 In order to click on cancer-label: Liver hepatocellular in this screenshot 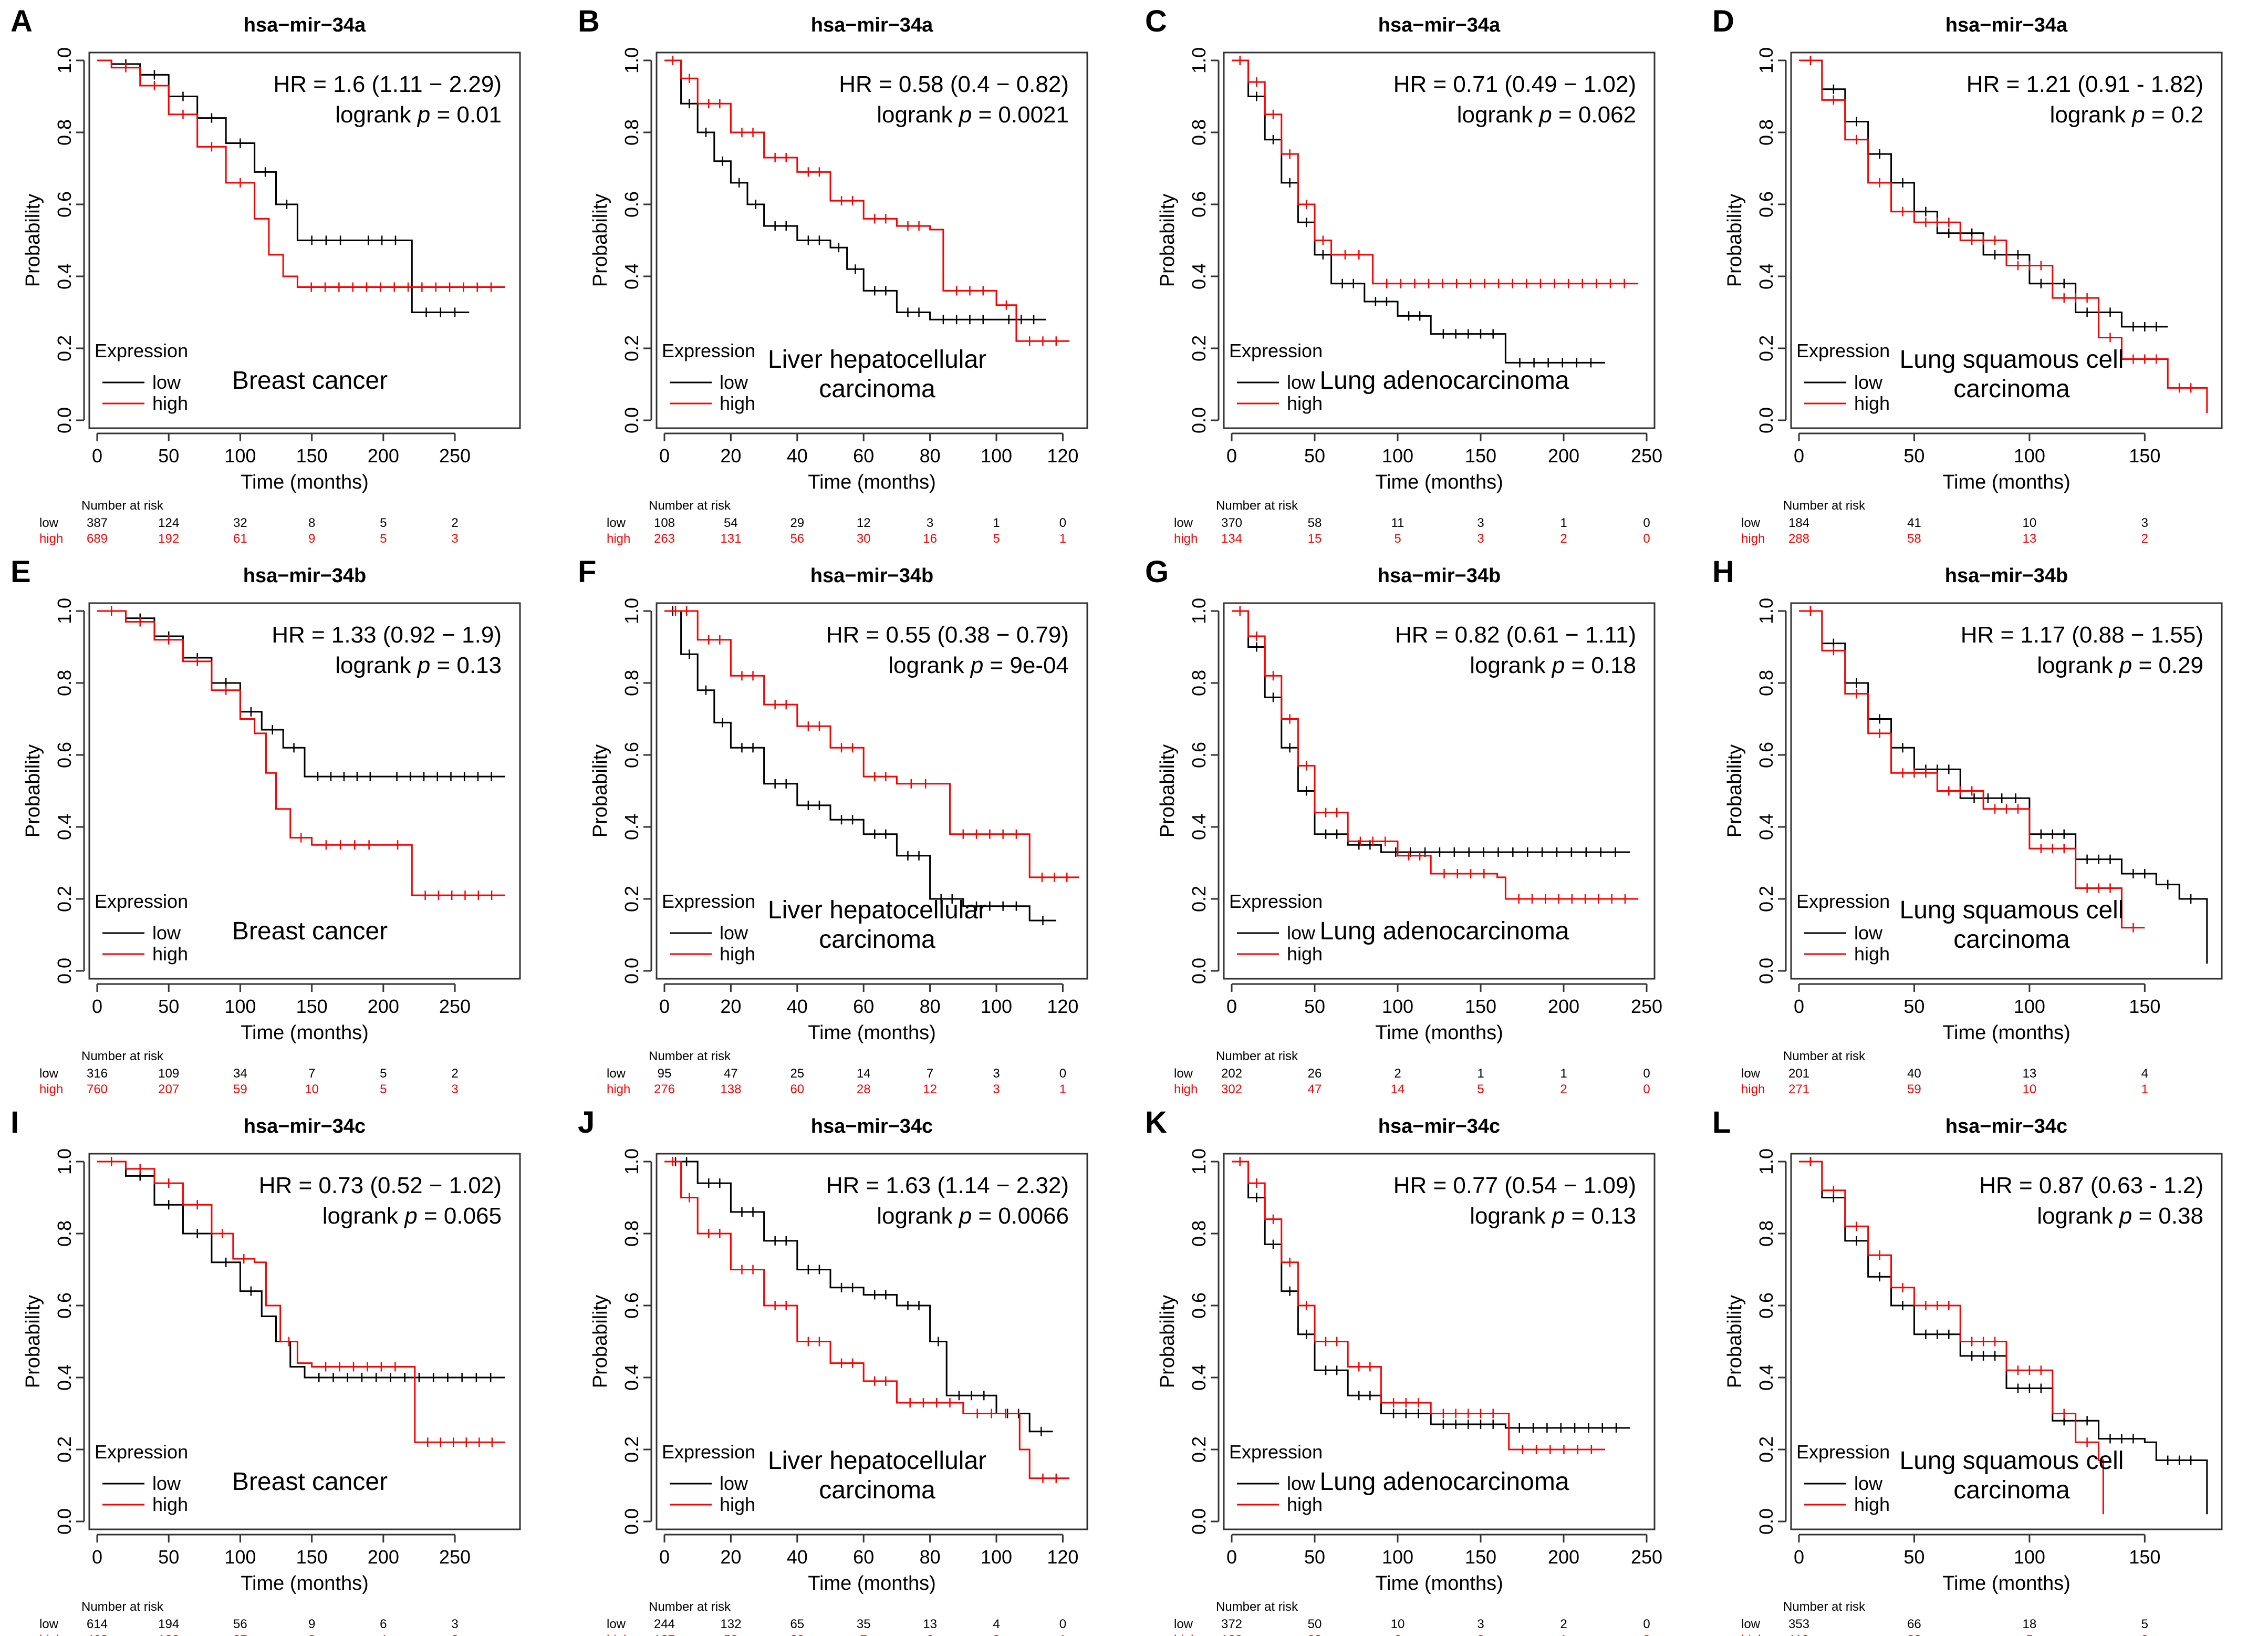, I will do `click(877, 1461)`.